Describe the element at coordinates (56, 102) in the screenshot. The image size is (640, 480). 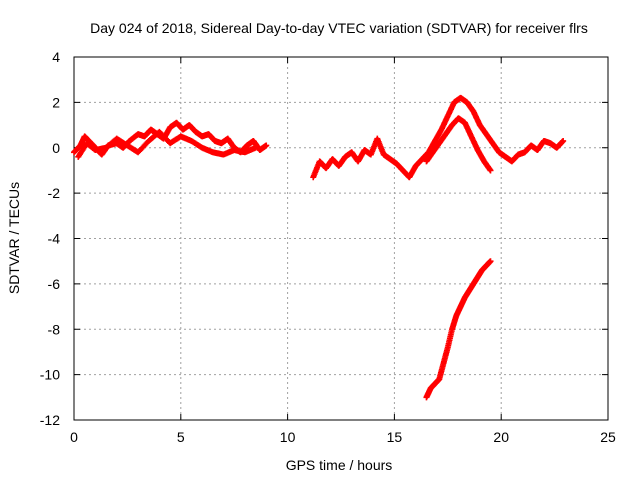
I see `y-tick-label: 2` at that location.